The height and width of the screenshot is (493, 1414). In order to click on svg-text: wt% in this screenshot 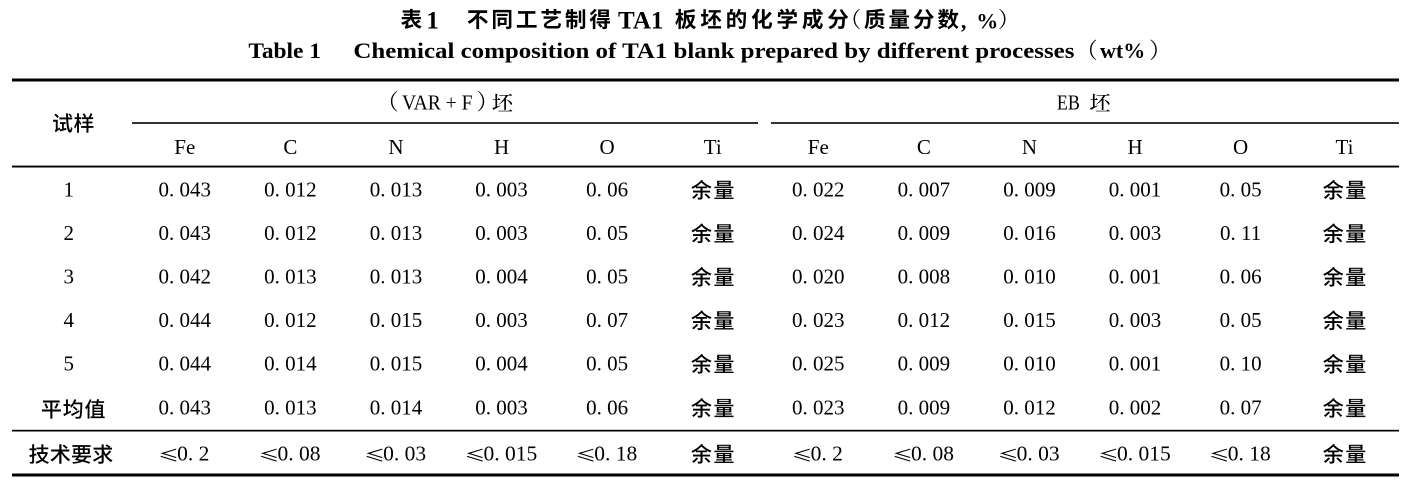, I will do `click(1122, 50)`.